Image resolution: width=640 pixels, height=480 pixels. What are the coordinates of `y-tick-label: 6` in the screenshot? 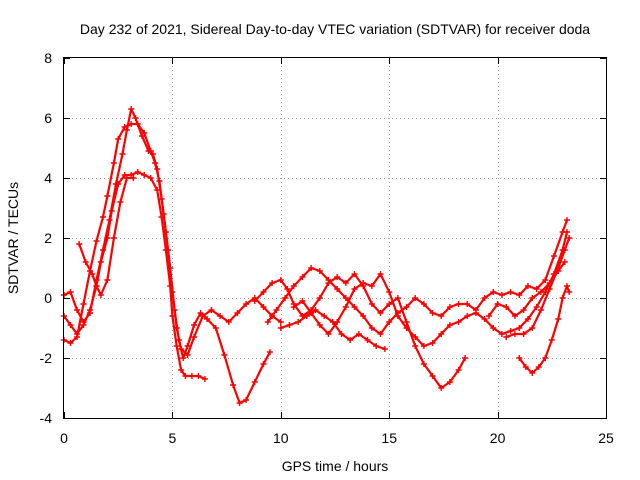 It's located at (48, 118).